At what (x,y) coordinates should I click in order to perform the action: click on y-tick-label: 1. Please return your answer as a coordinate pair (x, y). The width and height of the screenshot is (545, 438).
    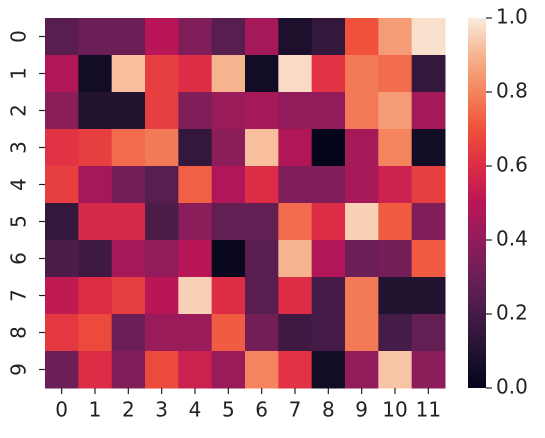
    Looking at the image, I should click on (19, 73).